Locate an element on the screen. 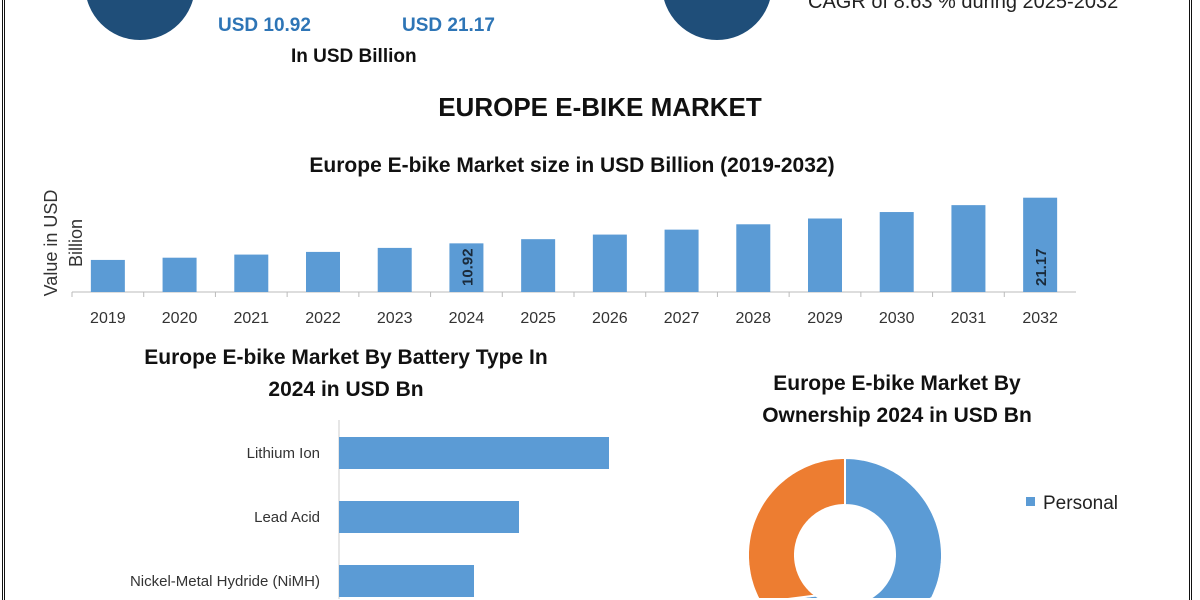 Image resolution: width=1200 pixels, height=600 pixels. bar-2020 is located at coordinates (179, 274).